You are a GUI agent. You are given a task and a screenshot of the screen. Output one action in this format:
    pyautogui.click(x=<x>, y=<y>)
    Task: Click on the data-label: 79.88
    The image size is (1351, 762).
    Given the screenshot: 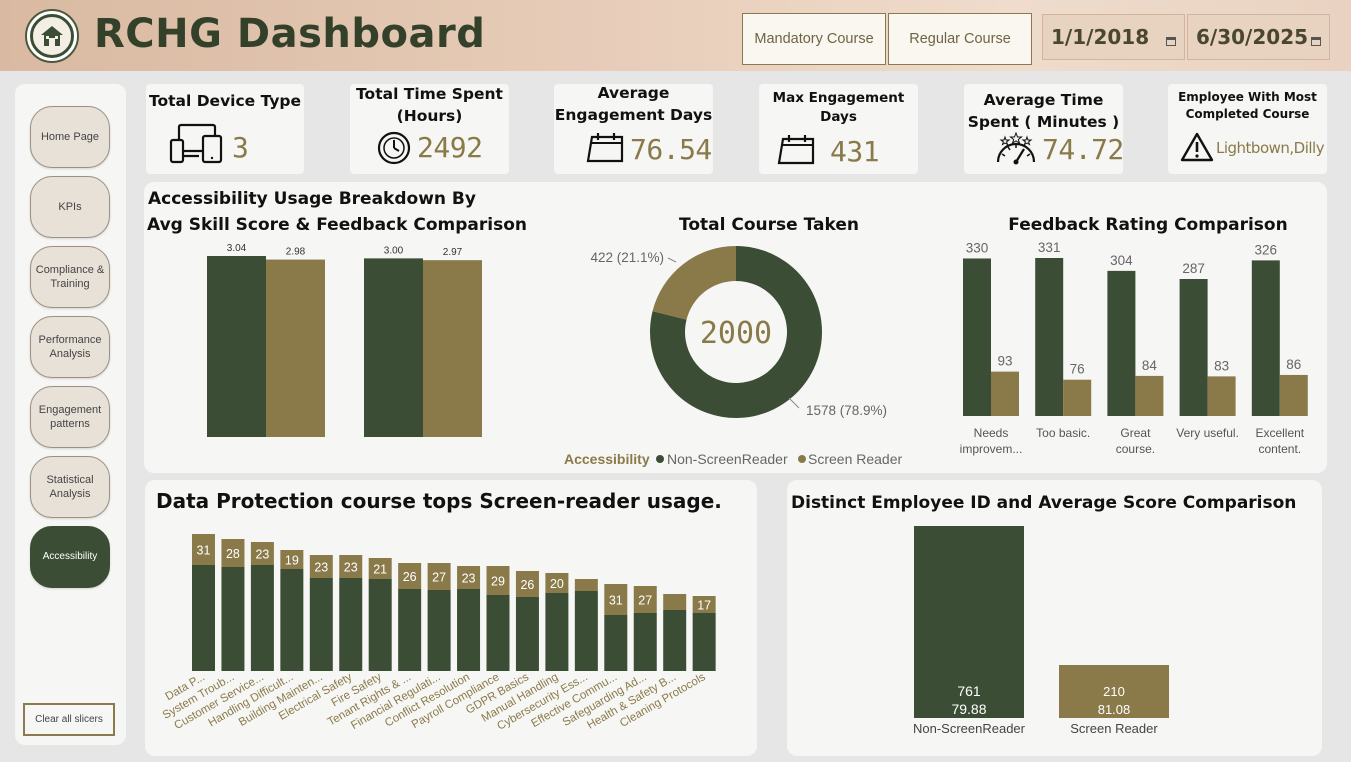 What is the action you would take?
    pyautogui.click(x=968, y=709)
    